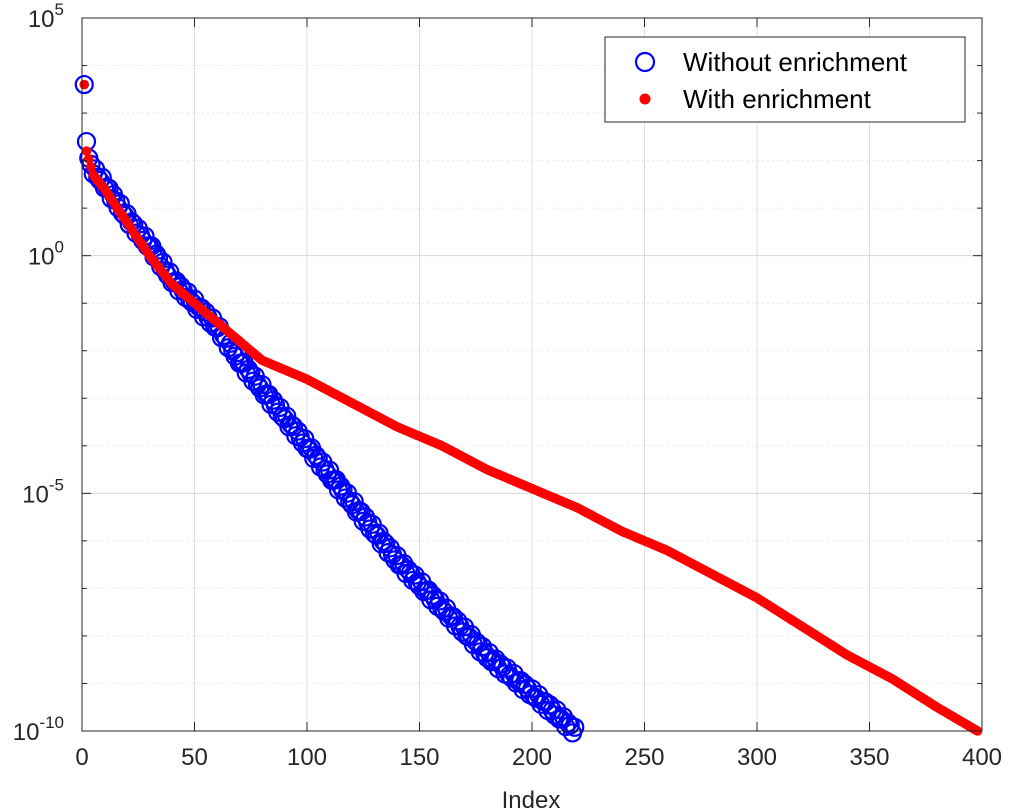 The image size is (1009, 811). Describe the element at coordinates (757, 757) in the screenshot. I see `x-tick-label: 300` at that location.